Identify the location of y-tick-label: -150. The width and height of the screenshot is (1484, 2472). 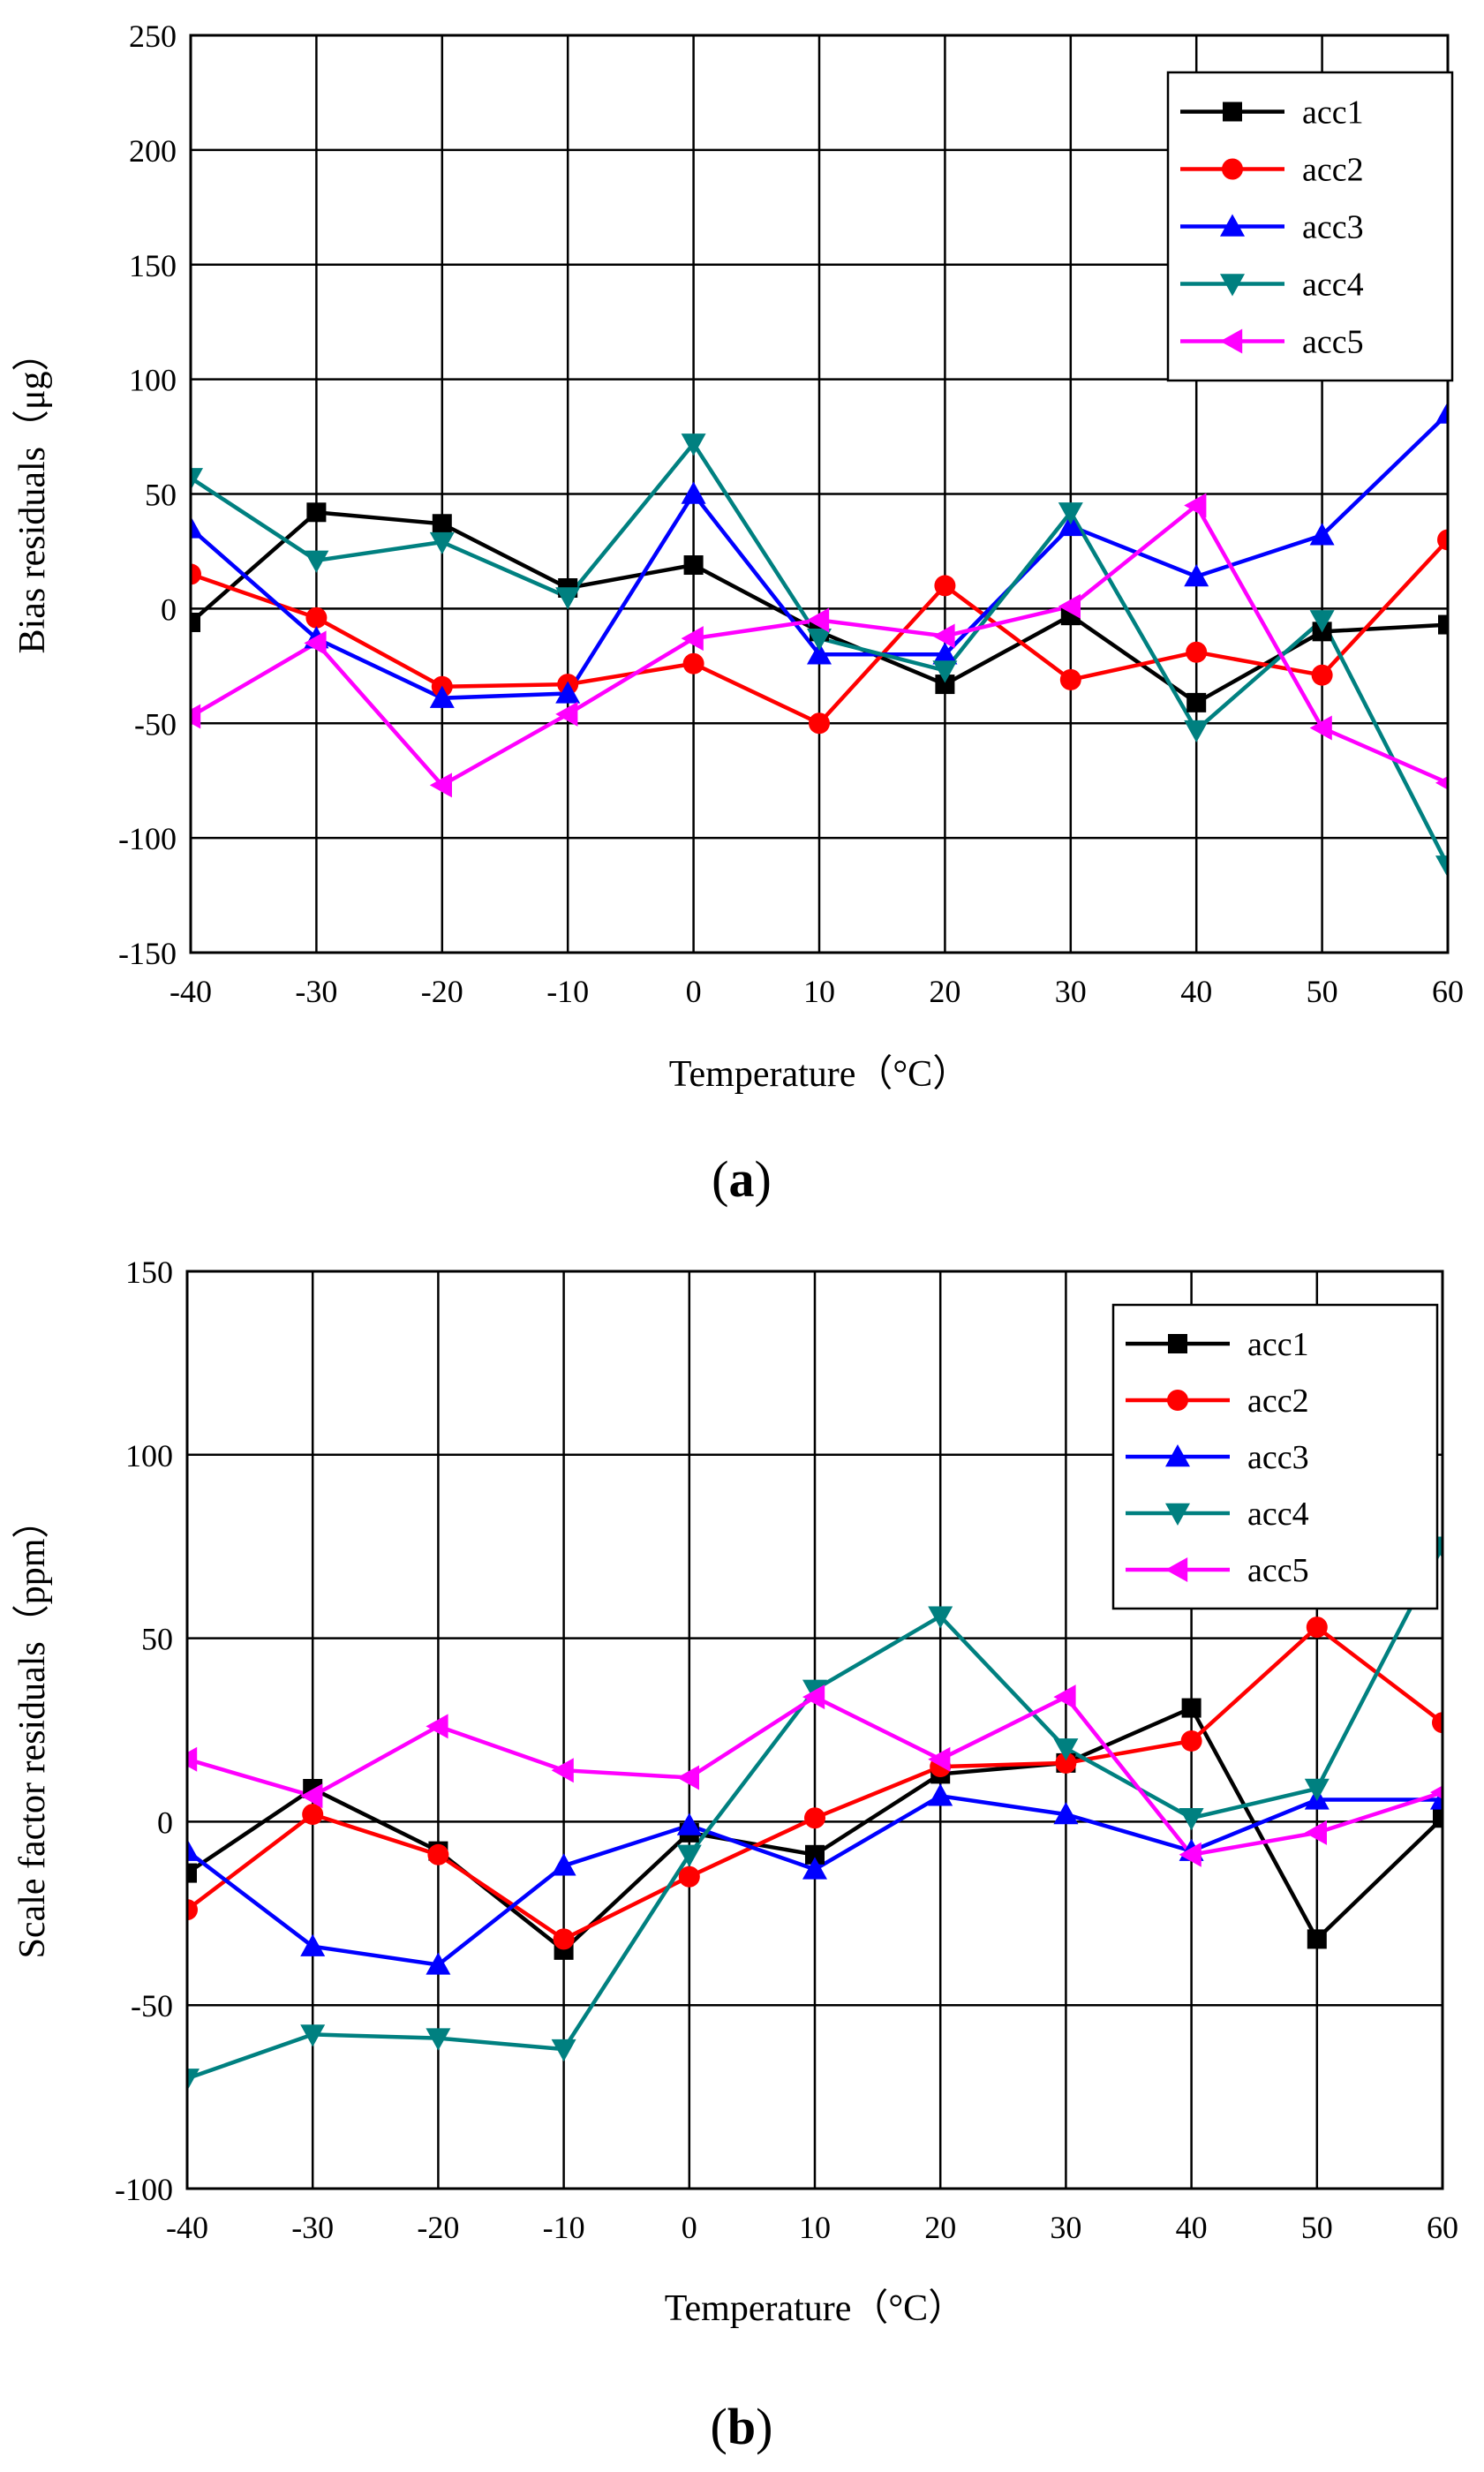
(147, 954).